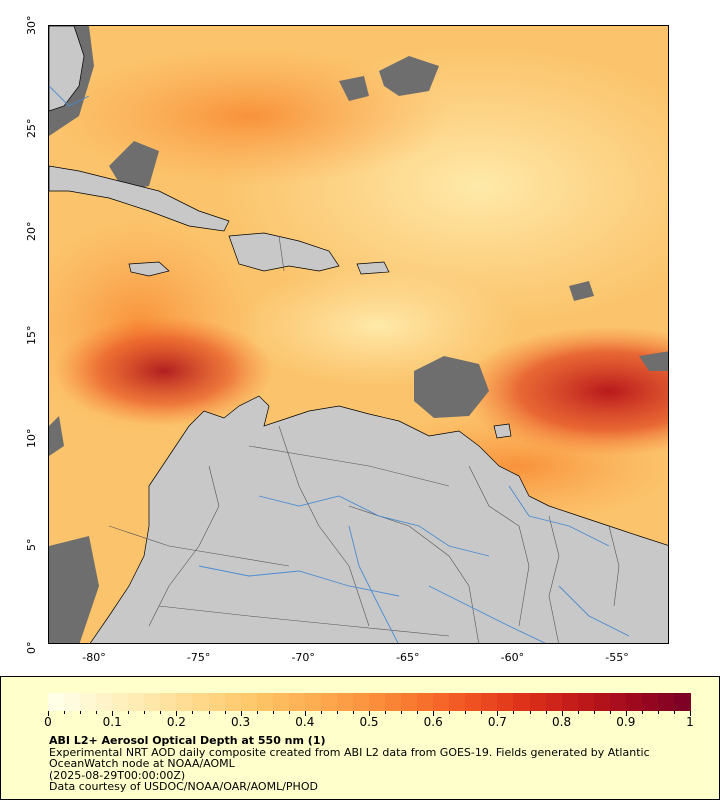 Image resolution: width=720 pixels, height=800 pixels. Describe the element at coordinates (408, 657) in the screenshot. I see `longitude-label: -65°` at that location.